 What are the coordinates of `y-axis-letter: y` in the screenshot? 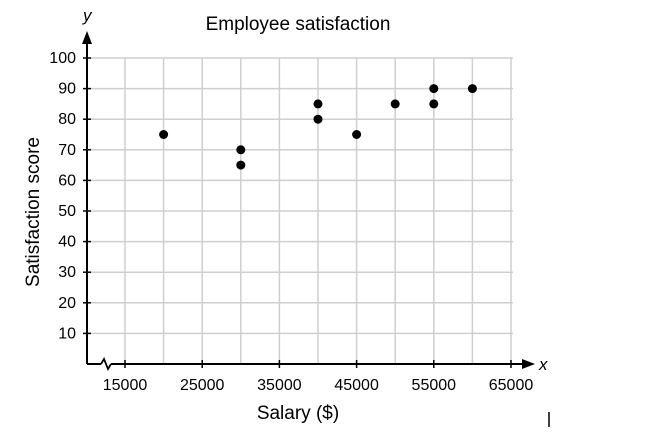 It's located at (87, 15).